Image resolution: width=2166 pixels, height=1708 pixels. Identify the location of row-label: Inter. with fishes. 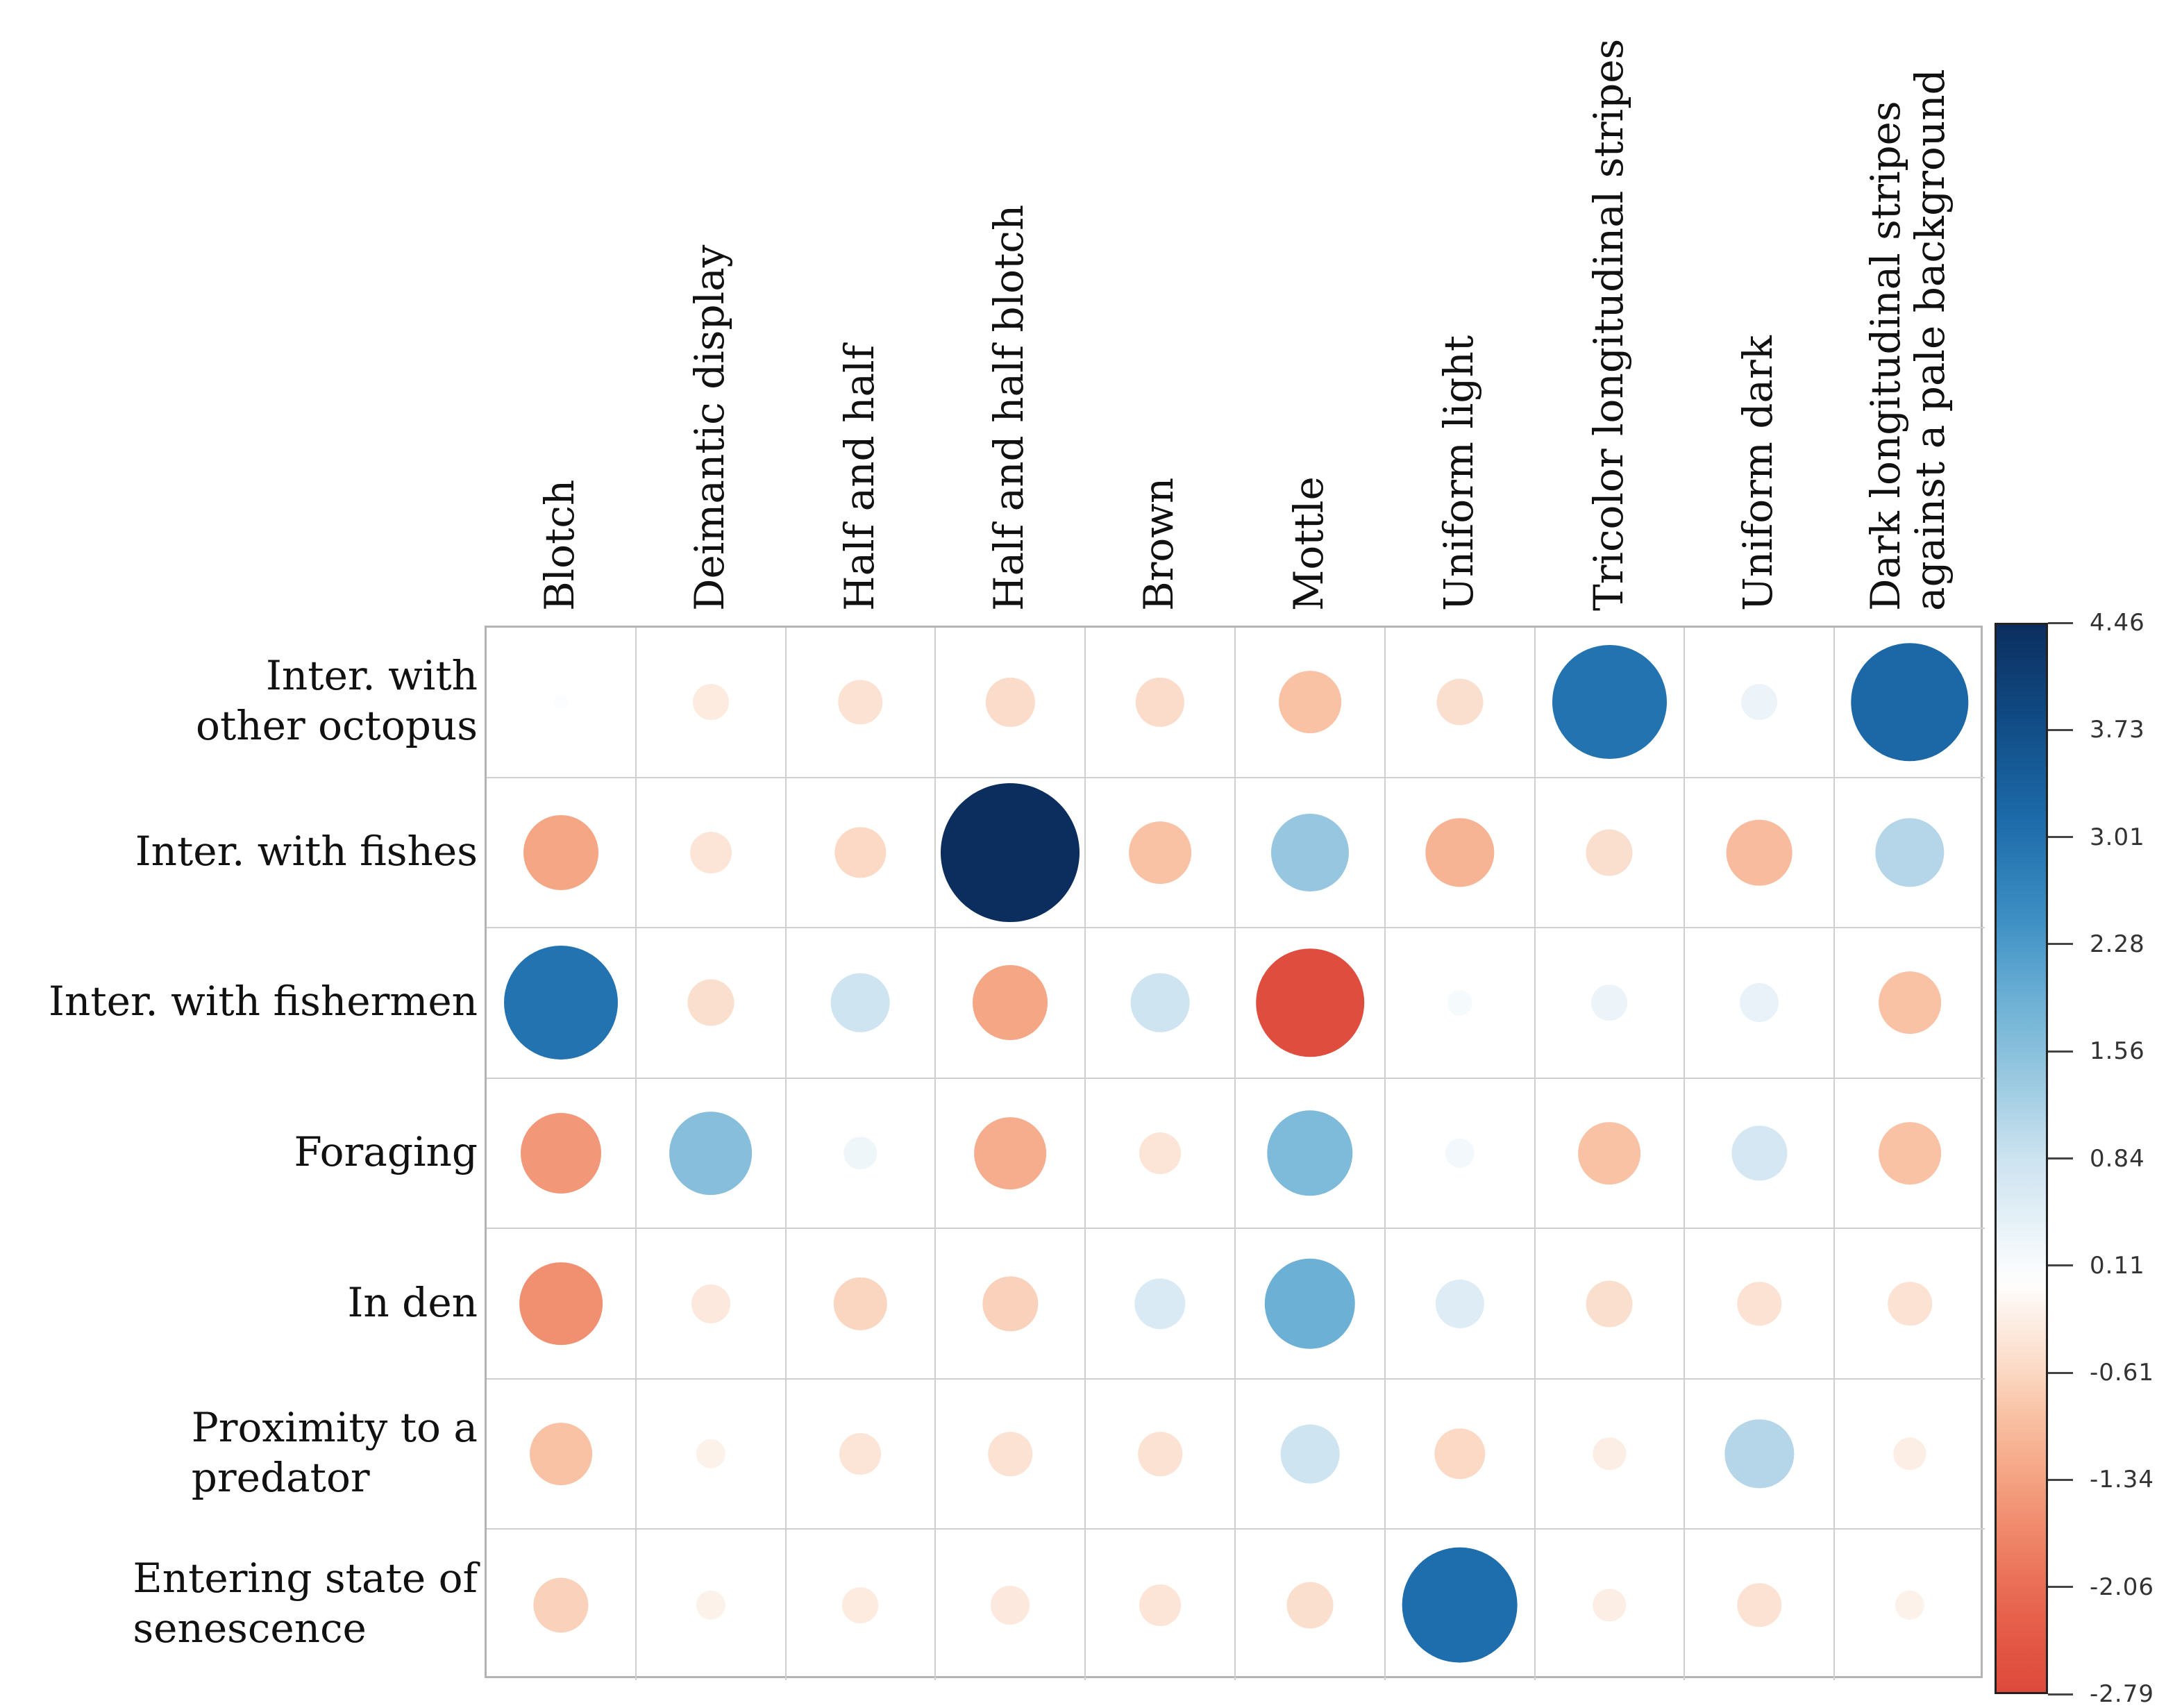
(306, 851).